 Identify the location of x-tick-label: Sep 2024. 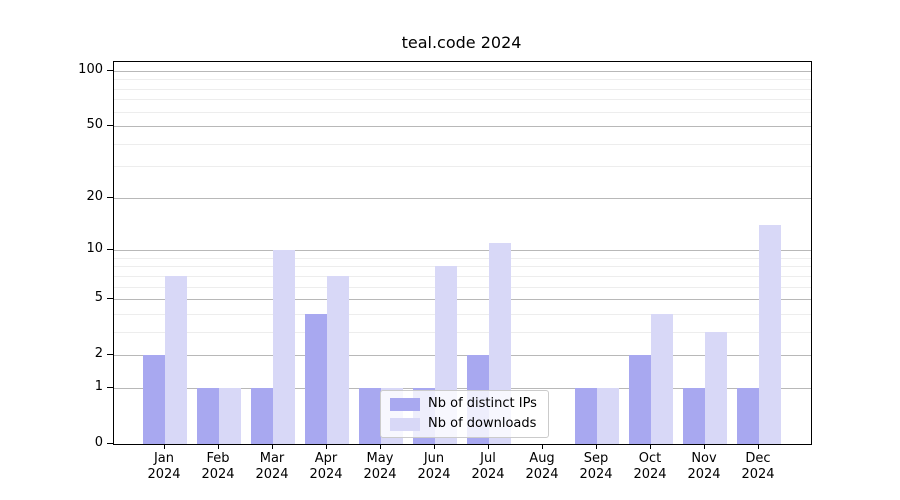
(596, 466).